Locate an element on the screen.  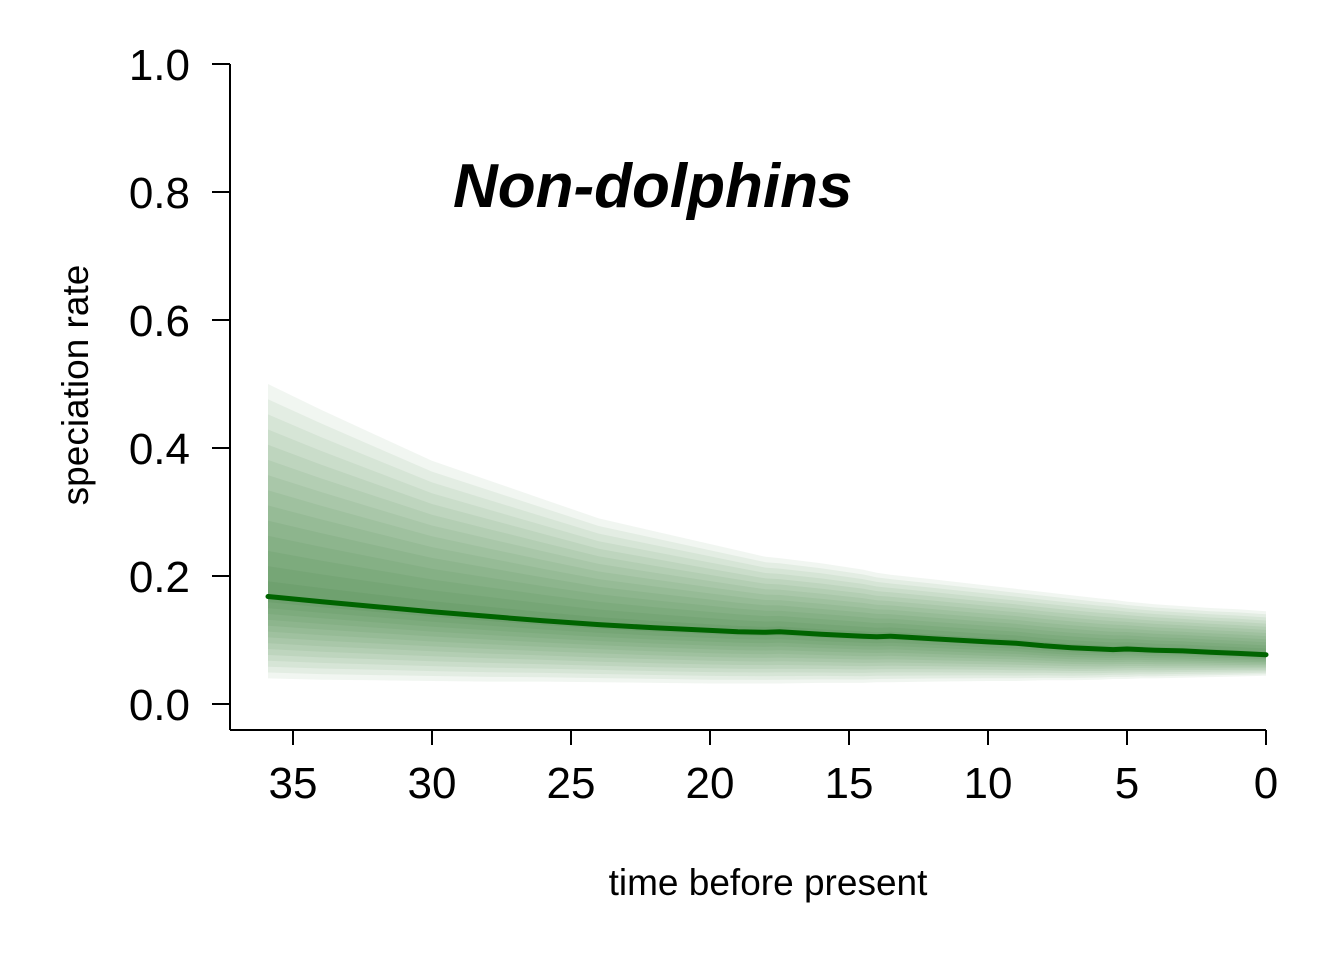
y-tick-label: 1.0 is located at coordinates (159, 65).